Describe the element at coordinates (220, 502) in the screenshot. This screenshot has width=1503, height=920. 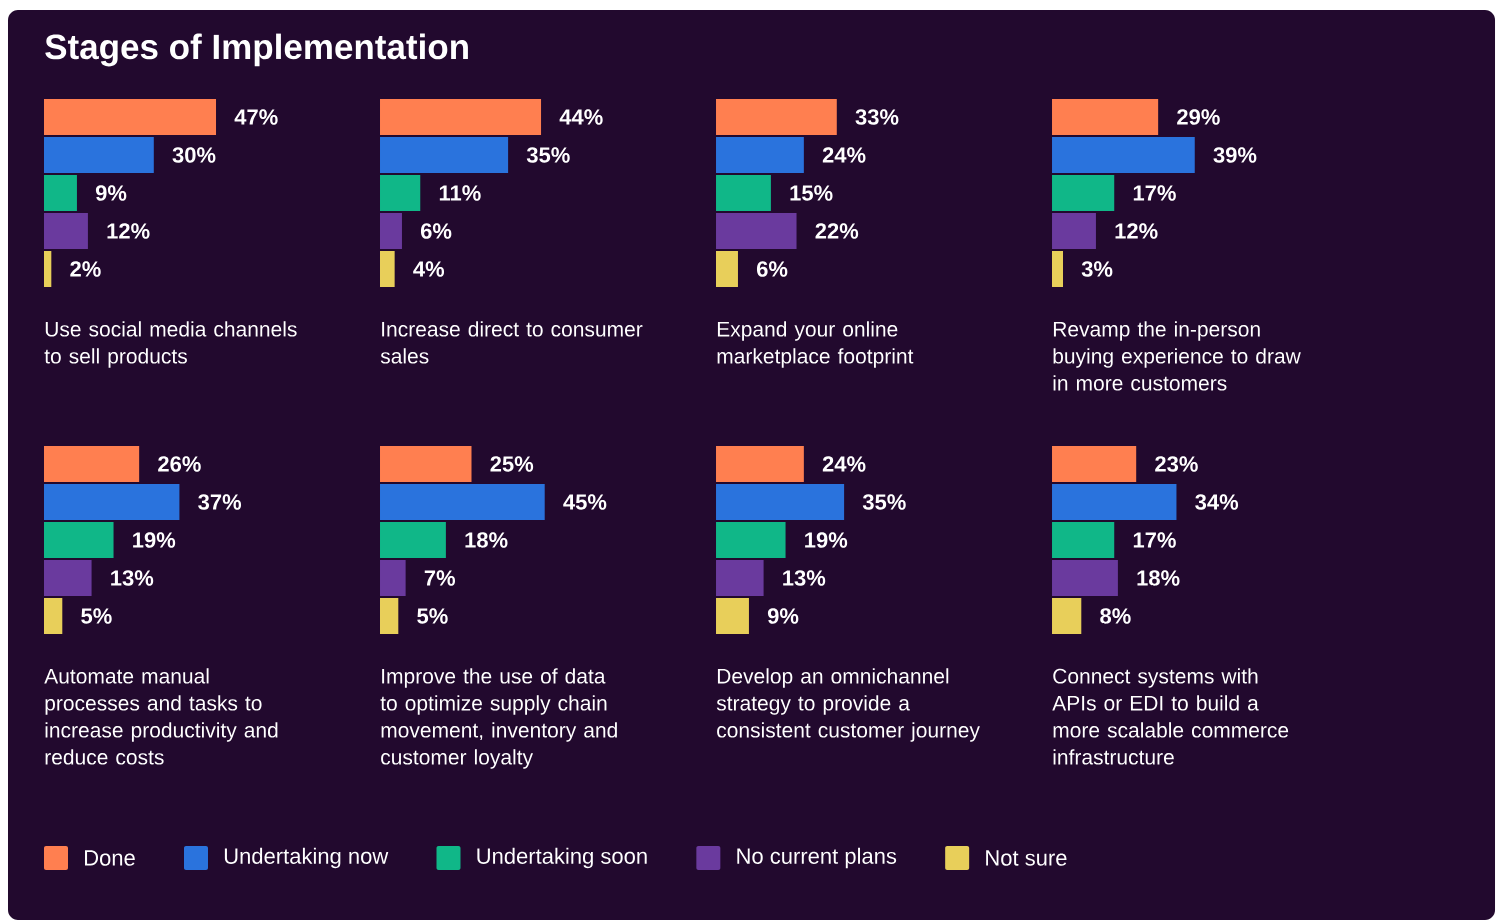
I see `data-label: 37%` at that location.